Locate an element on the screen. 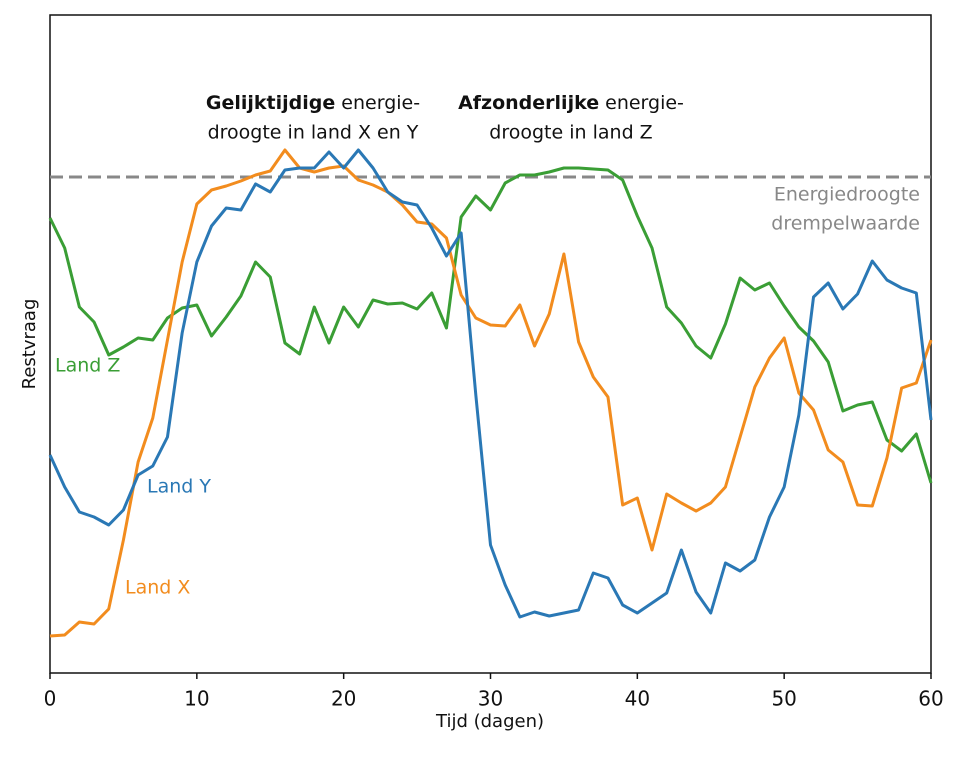 This screenshot has width=958, height=762. annotation-bold: Gelijktijdige is located at coordinates (270, 103).